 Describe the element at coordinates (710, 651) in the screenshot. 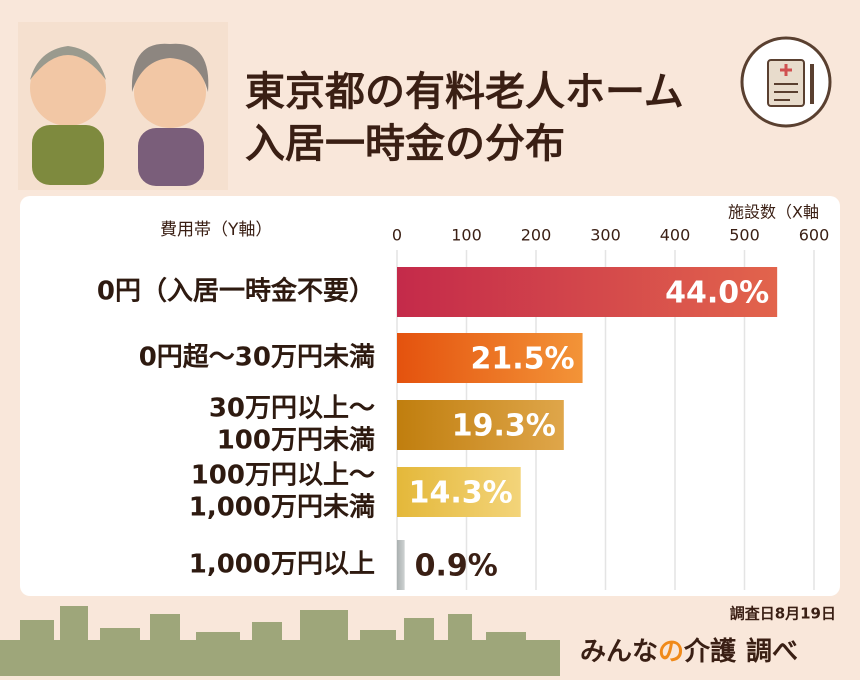

I see `brand-part: 介護` at that location.